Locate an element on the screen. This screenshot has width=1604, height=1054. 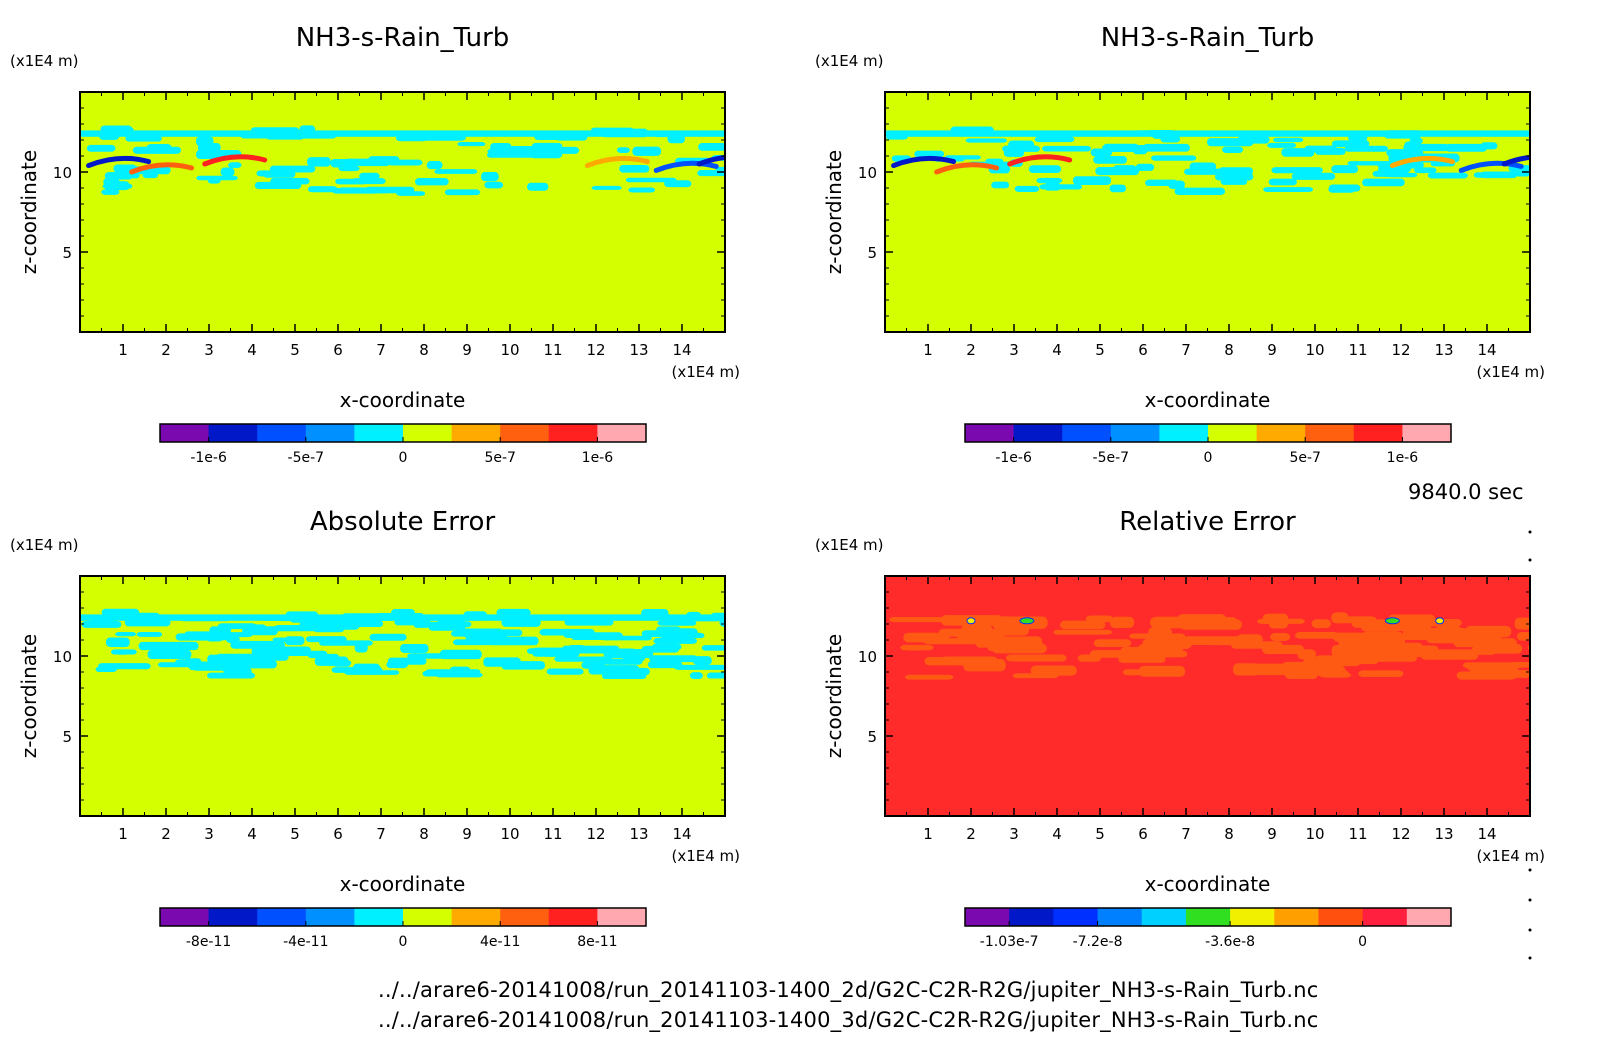
x-tick-label: 12 is located at coordinates (595, 834).